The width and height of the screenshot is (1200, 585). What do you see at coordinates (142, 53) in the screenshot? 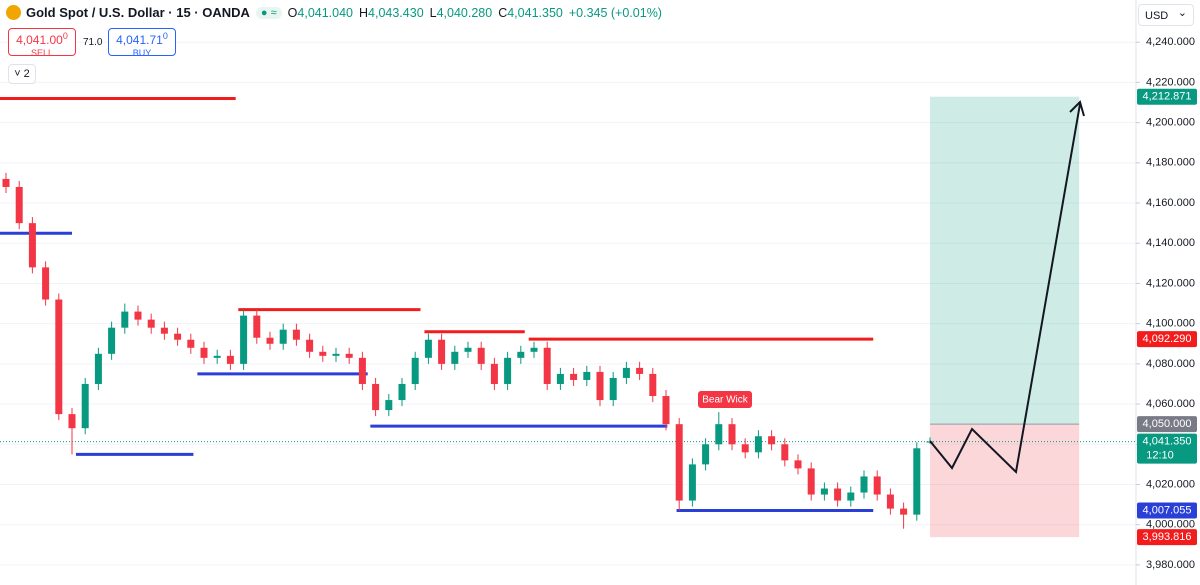
I see `buy-label: BUY` at bounding box center [142, 53].